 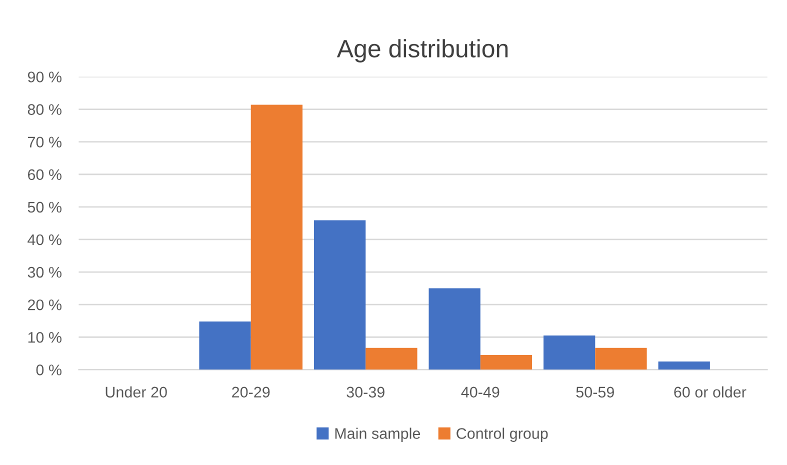 What do you see at coordinates (45, 109) in the screenshot?
I see `y-tick-label: 80 %` at bounding box center [45, 109].